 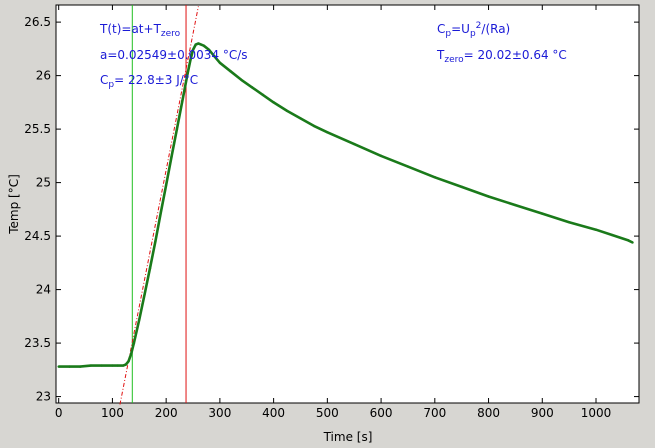 What do you see at coordinates (327, 413) in the screenshot?
I see `x-tick-label: 500` at bounding box center [327, 413].